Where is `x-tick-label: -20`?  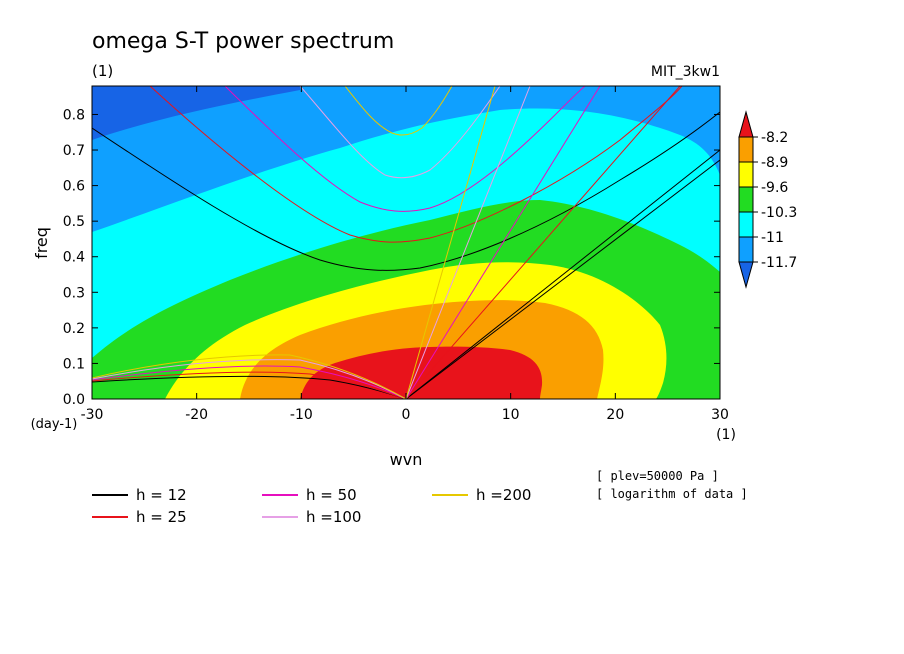 x-tick-label: -20 is located at coordinates (196, 415).